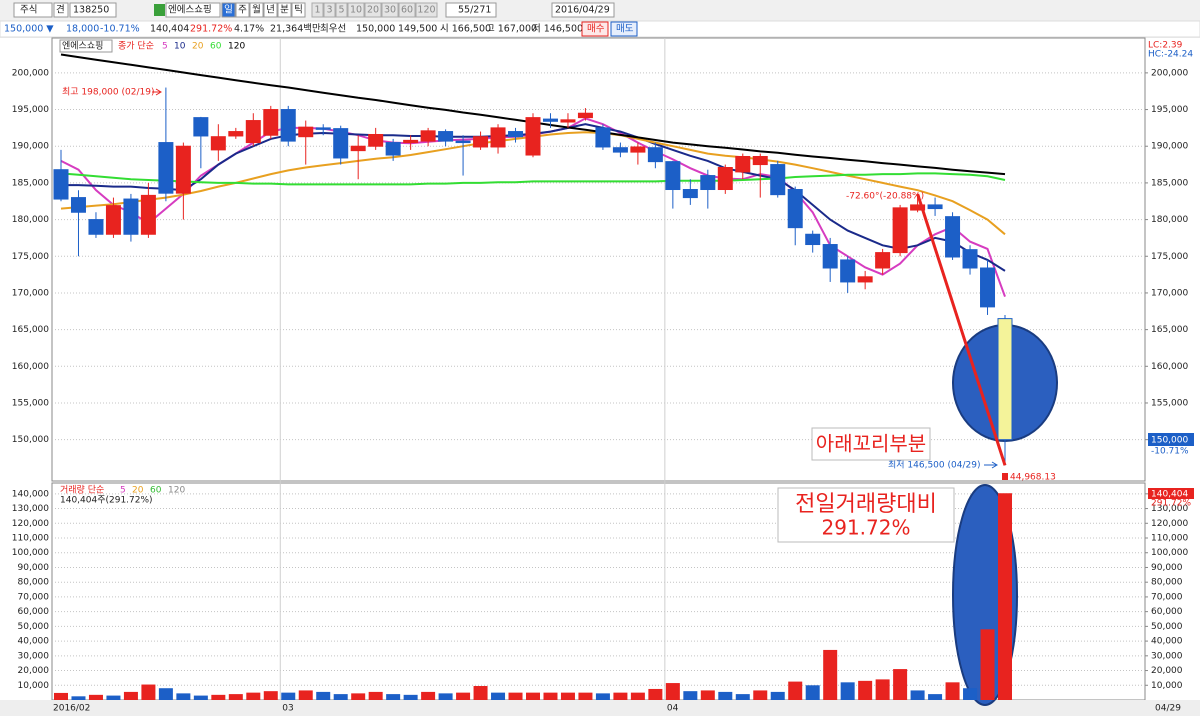 Image resolution: width=1200 pixels, height=716 pixels. I want to click on name-box, so click(193, 10).